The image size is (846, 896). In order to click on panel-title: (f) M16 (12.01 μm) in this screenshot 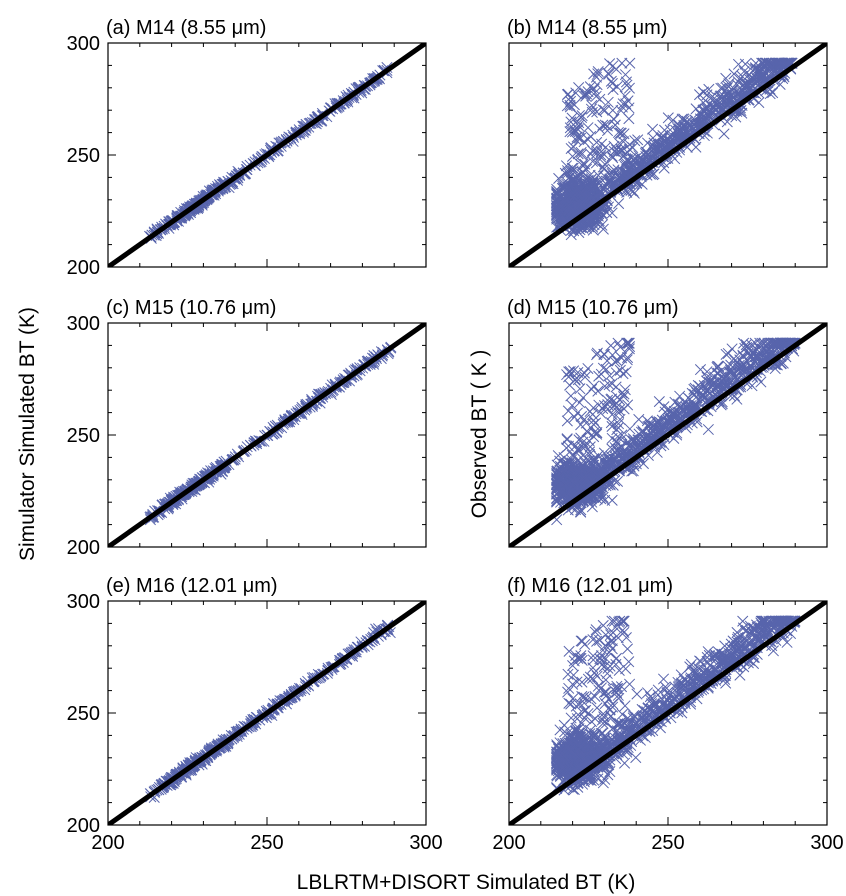, I will do `click(590, 586)`.